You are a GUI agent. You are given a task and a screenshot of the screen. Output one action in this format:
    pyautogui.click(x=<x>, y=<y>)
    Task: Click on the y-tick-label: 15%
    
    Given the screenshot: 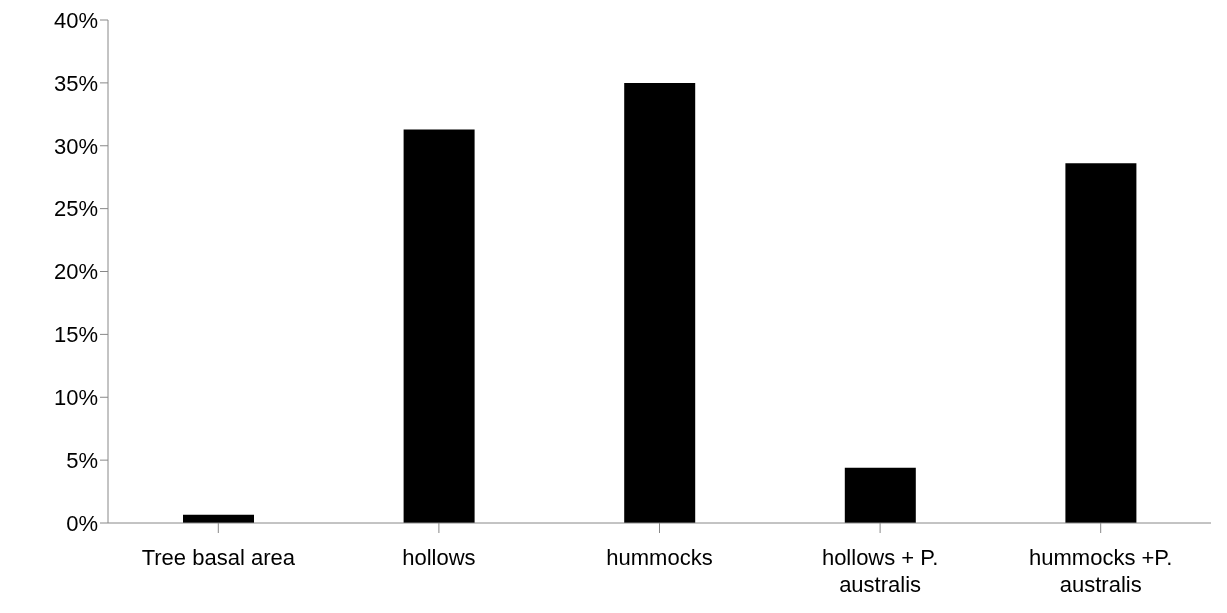 What is the action you would take?
    pyautogui.click(x=75, y=335)
    